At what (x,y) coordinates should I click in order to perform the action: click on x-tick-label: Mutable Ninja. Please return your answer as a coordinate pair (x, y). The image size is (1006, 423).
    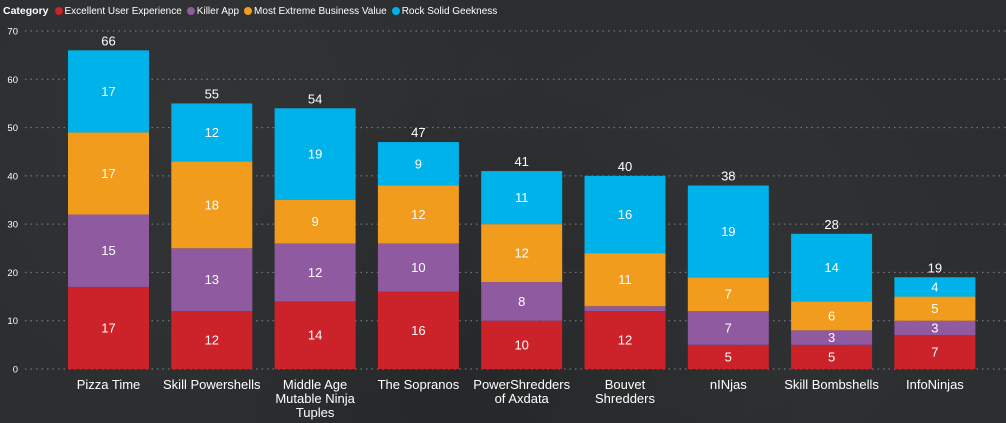
    Looking at the image, I should click on (315, 398).